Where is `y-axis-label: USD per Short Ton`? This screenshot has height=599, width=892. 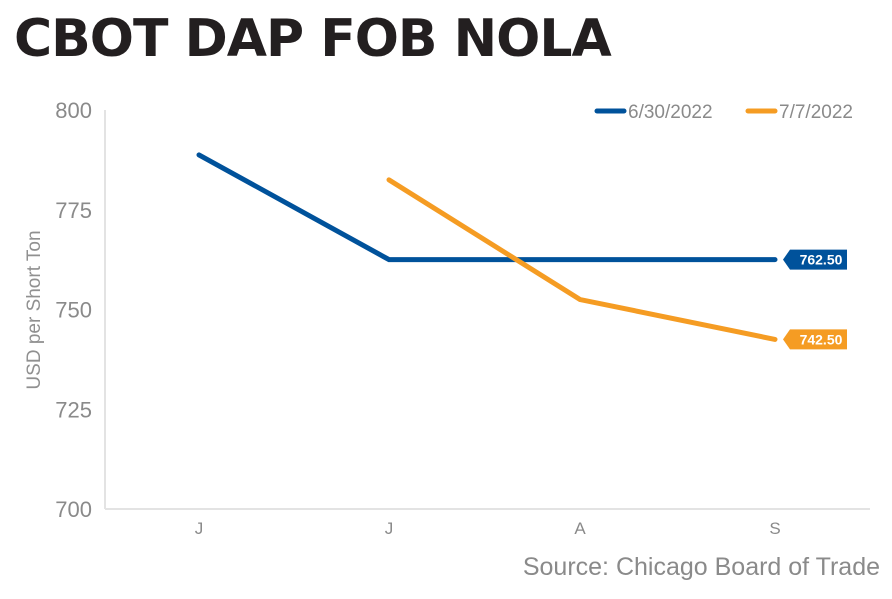 y-axis-label: USD per Short Ton is located at coordinates (34, 309).